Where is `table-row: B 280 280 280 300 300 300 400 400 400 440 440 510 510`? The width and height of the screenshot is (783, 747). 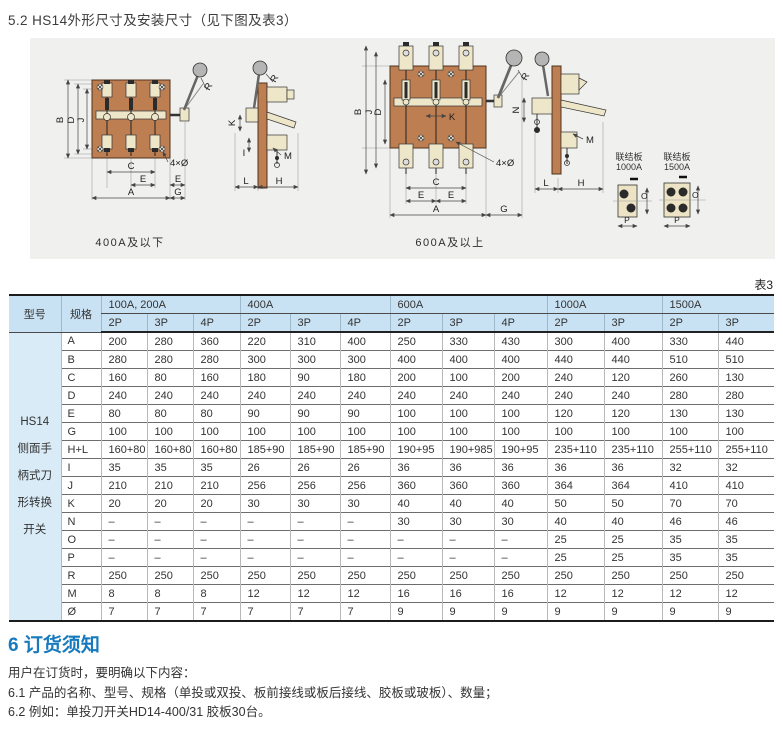 table-row: B 280 280 280 300 300 300 400 400 400 440 440 510 510 is located at coordinates (392, 359).